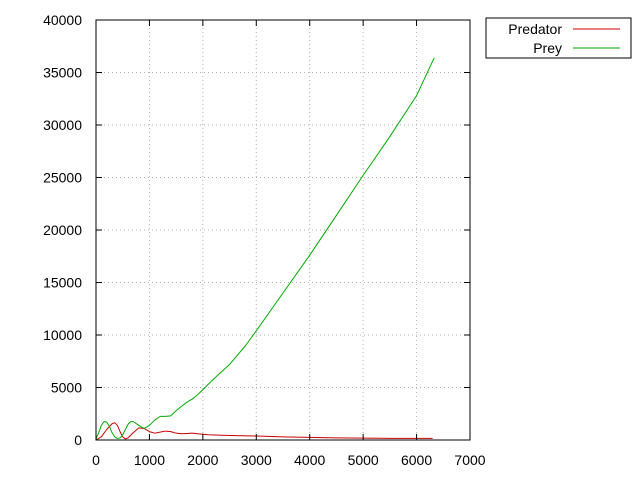  What do you see at coordinates (469, 460) in the screenshot?
I see `x-tick-label: 7000` at bounding box center [469, 460].